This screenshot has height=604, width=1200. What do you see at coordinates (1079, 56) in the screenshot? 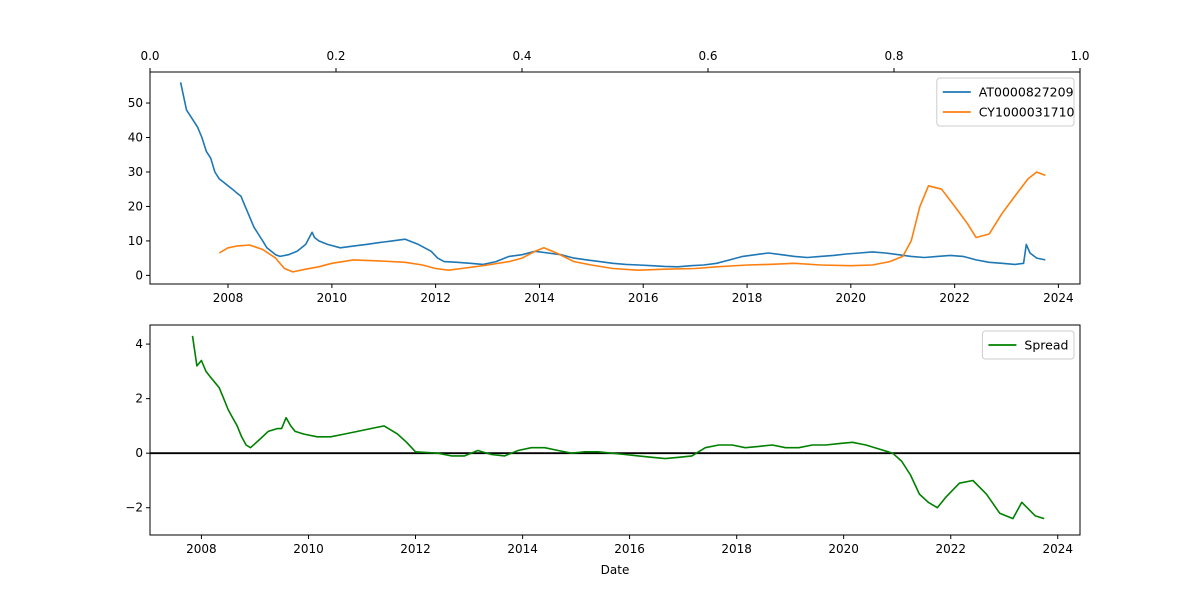
I see `top-top-x-tick-label-5: 1.0` at bounding box center [1079, 56].